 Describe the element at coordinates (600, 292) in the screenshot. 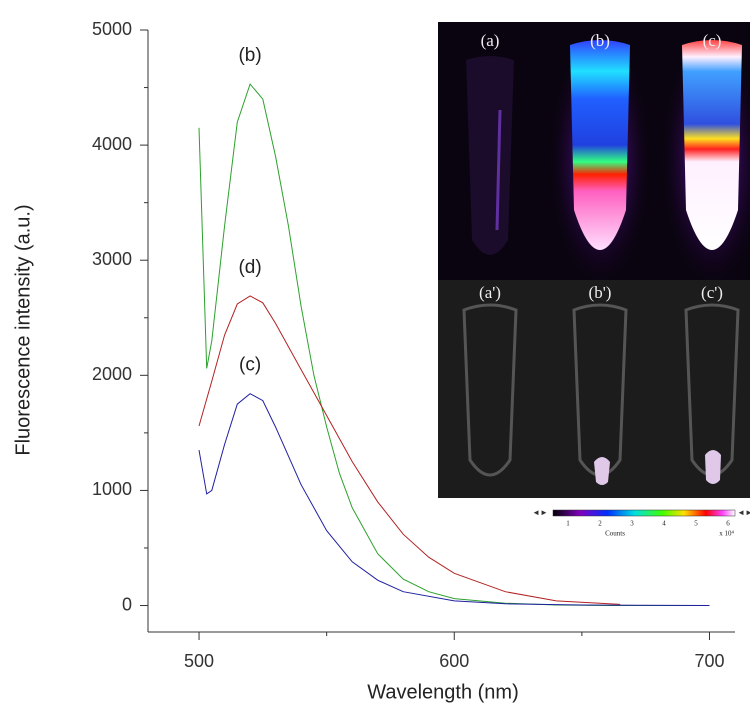

I see `inset-label: (b')` at that location.